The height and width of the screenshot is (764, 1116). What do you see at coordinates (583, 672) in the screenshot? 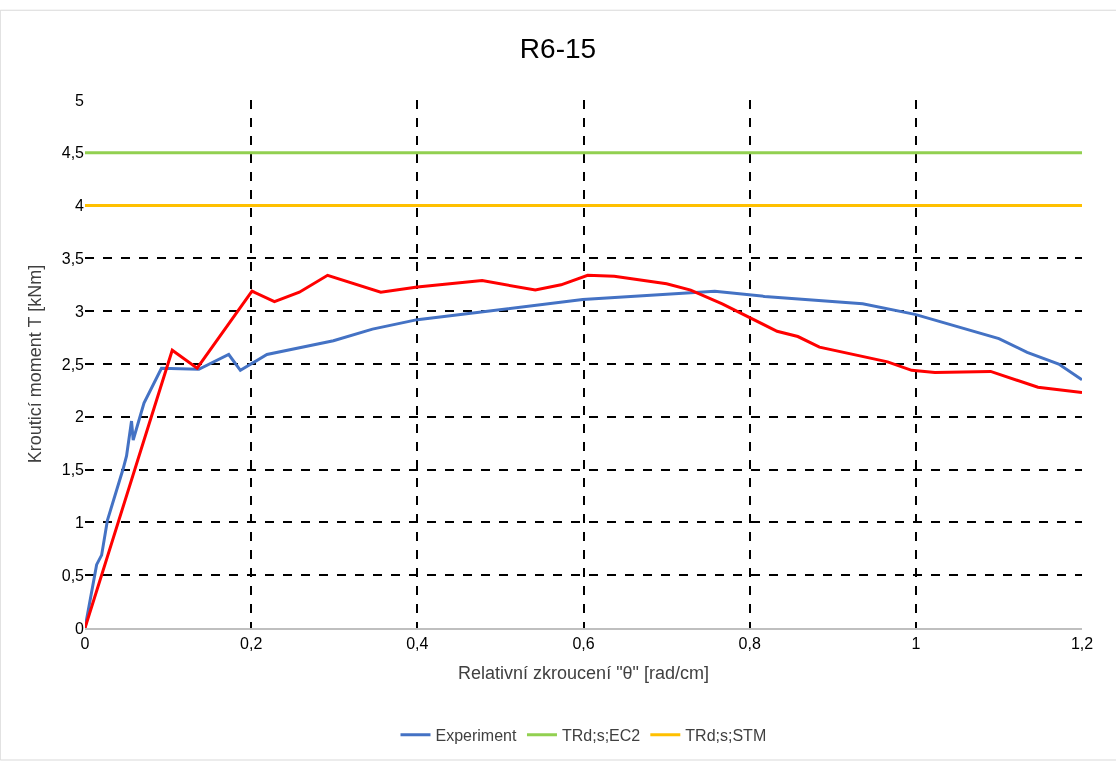
I see `x-axis-title: Relativní zkroucení "θ" [rad/cm]` at bounding box center [583, 672].